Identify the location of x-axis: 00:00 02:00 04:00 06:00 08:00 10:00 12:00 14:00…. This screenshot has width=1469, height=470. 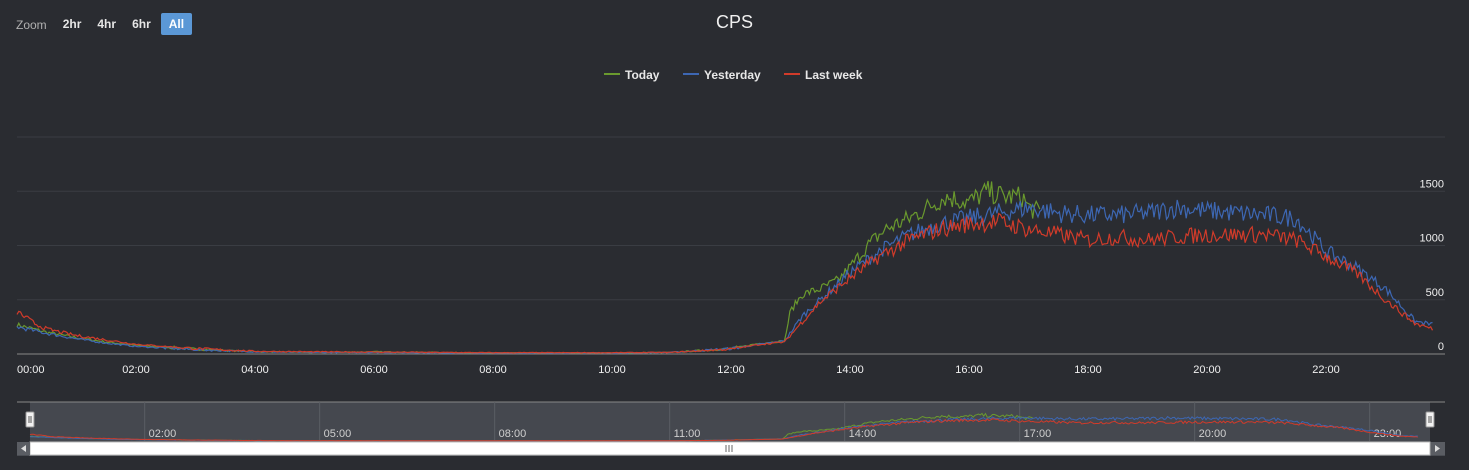
(678, 370).